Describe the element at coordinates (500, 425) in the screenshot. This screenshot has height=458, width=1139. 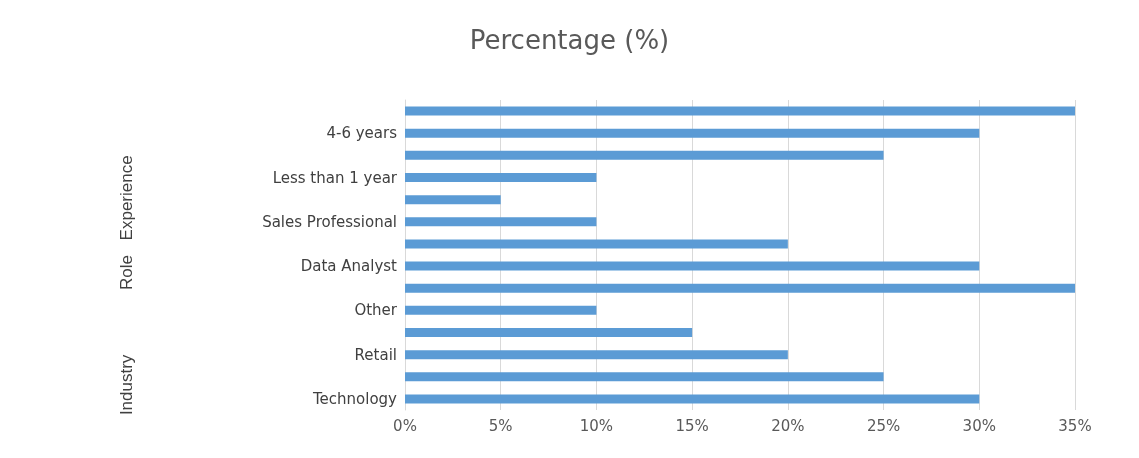
I see `x-tick-label: 5%` at that location.